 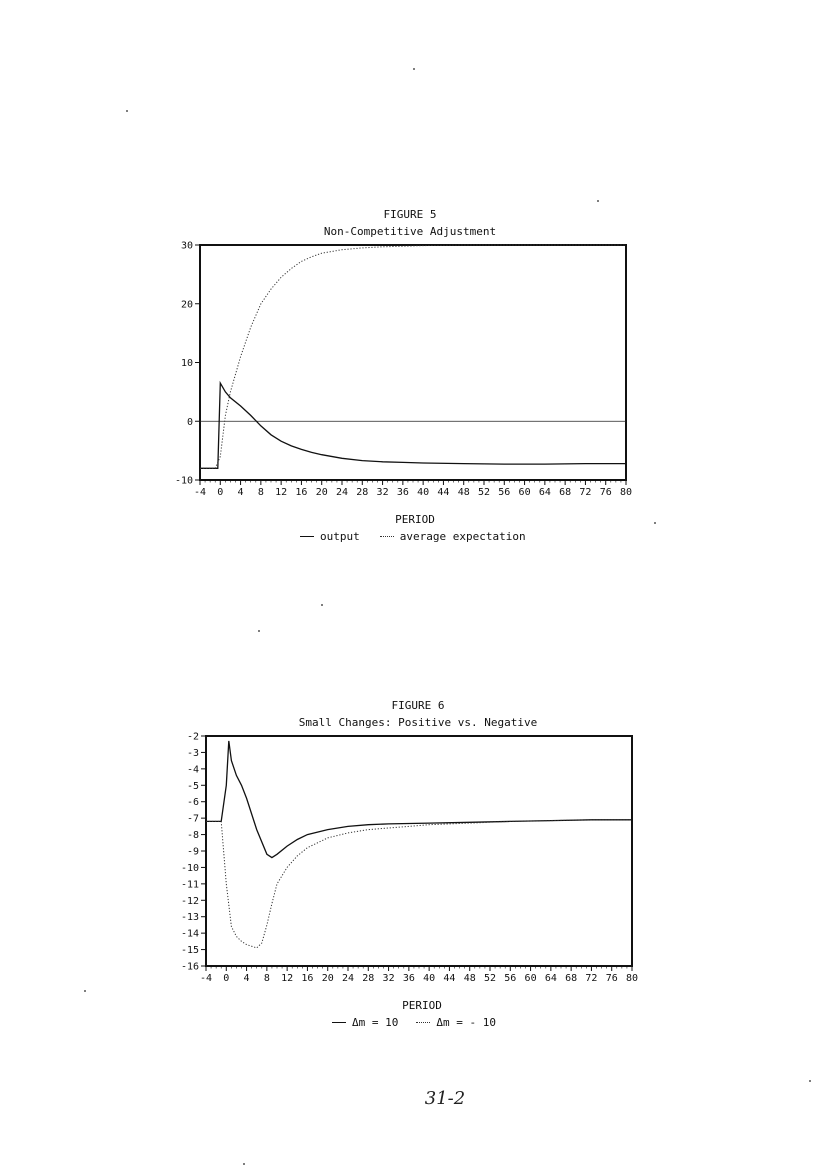 What do you see at coordinates (445, 1098) in the screenshot?
I see `page-number: 31-2` at bounding box center [445, 1098].